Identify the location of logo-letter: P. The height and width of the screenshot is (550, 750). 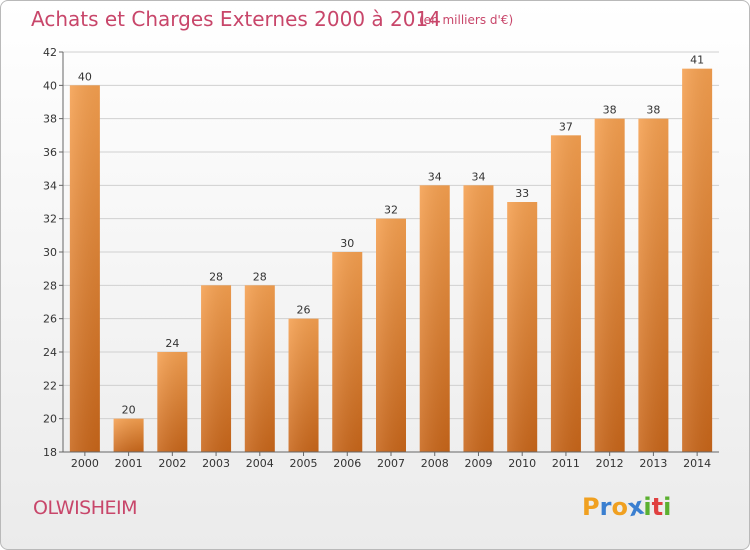
(591, 507).